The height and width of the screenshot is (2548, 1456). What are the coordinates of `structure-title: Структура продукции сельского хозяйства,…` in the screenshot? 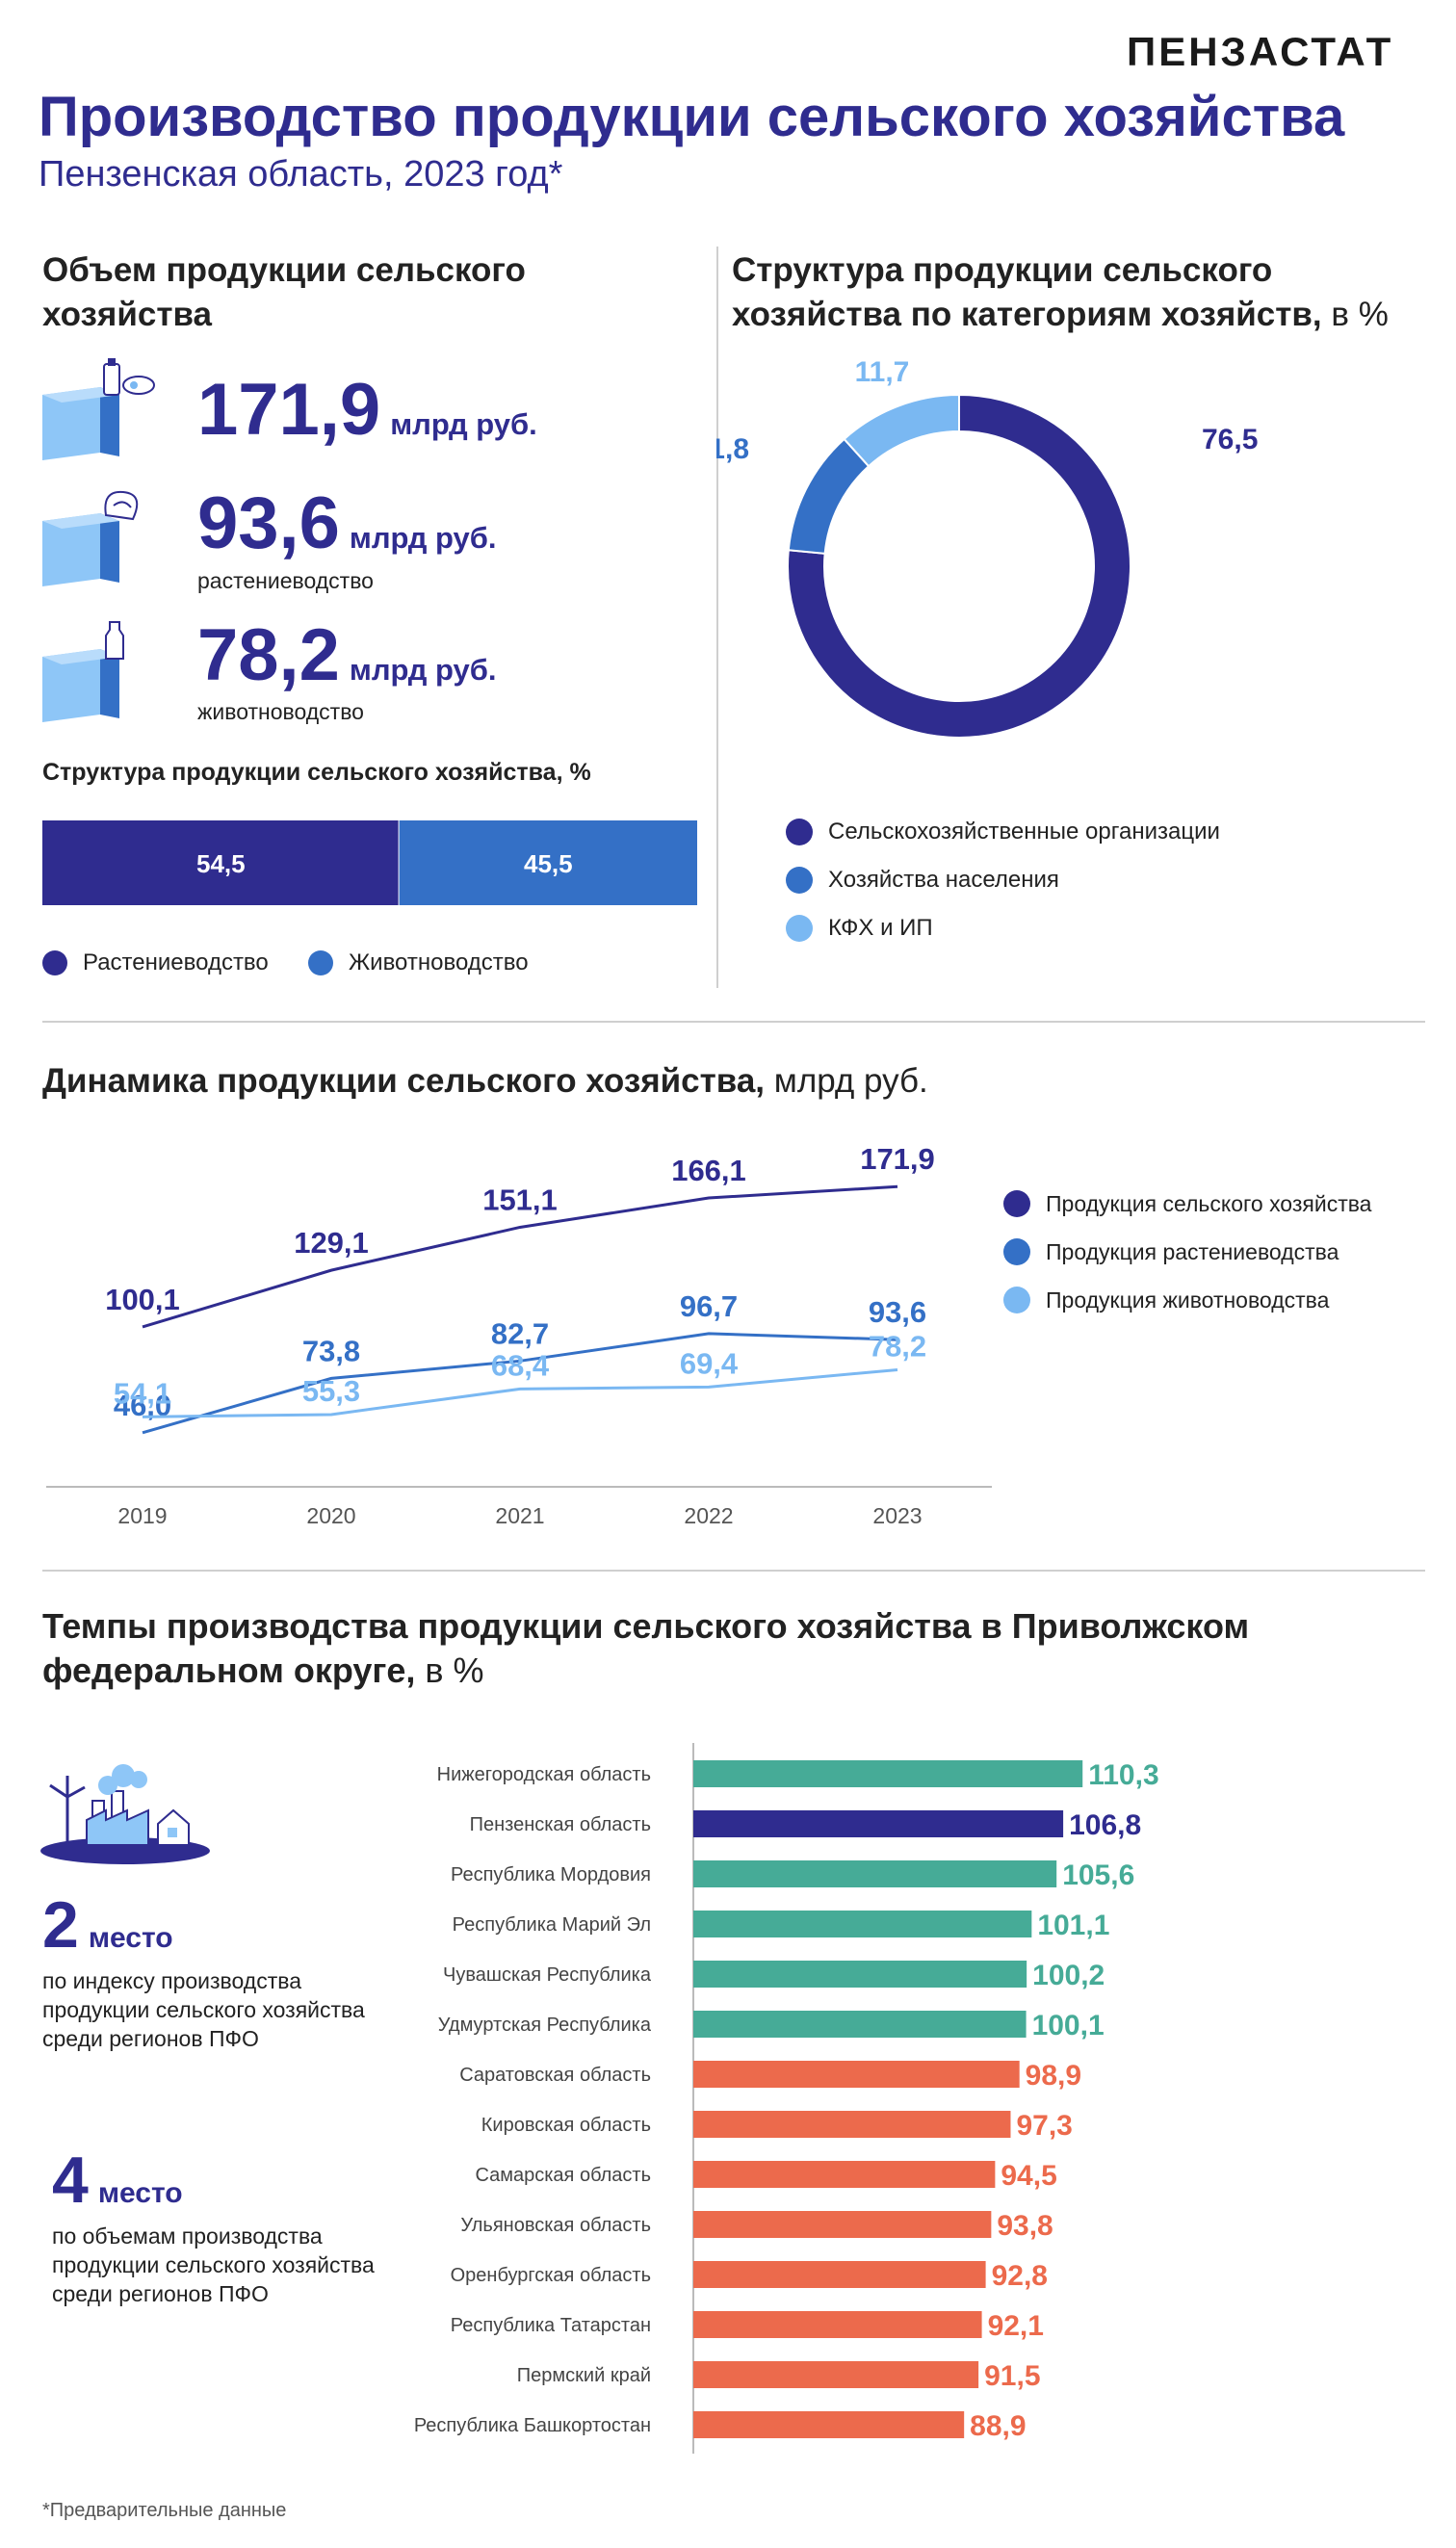 It's located at (316, 773).